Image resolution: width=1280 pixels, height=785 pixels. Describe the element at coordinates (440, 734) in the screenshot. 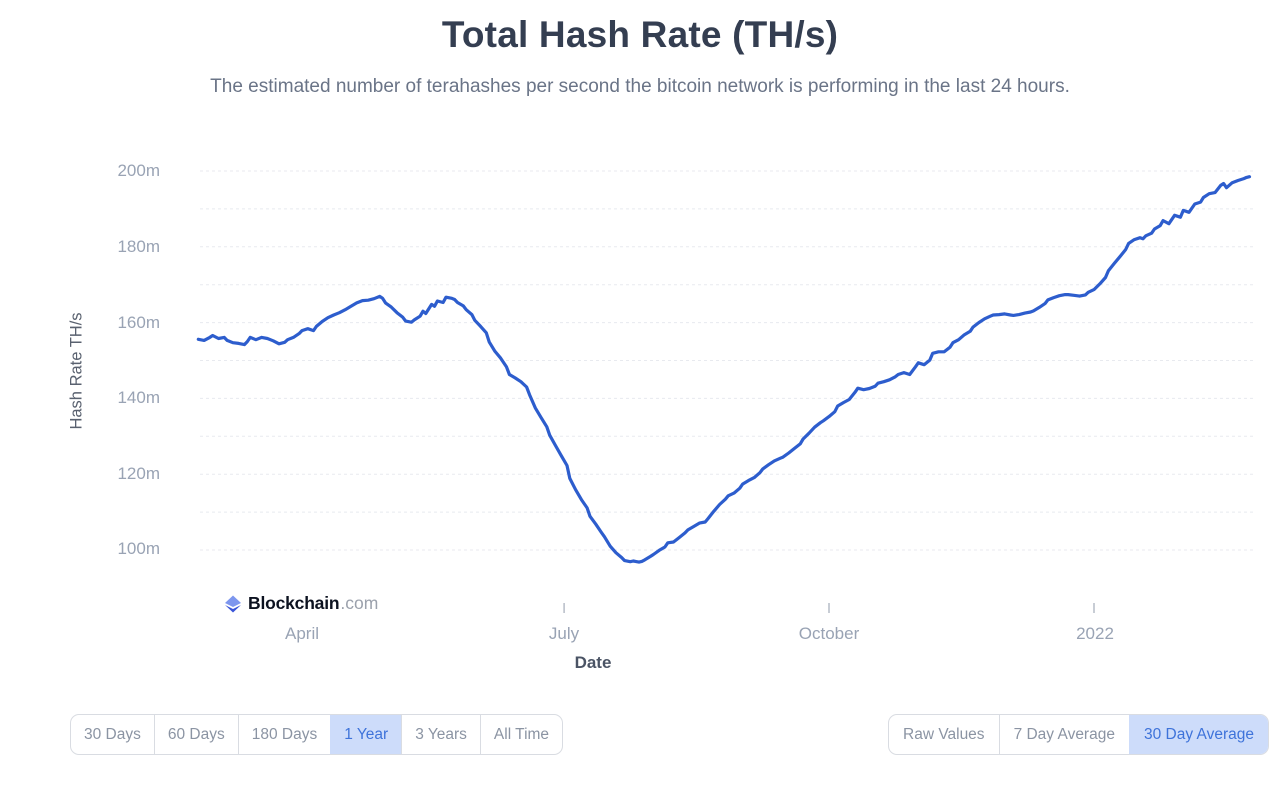

I see `period-3-years-button: 3 Years` at that location.